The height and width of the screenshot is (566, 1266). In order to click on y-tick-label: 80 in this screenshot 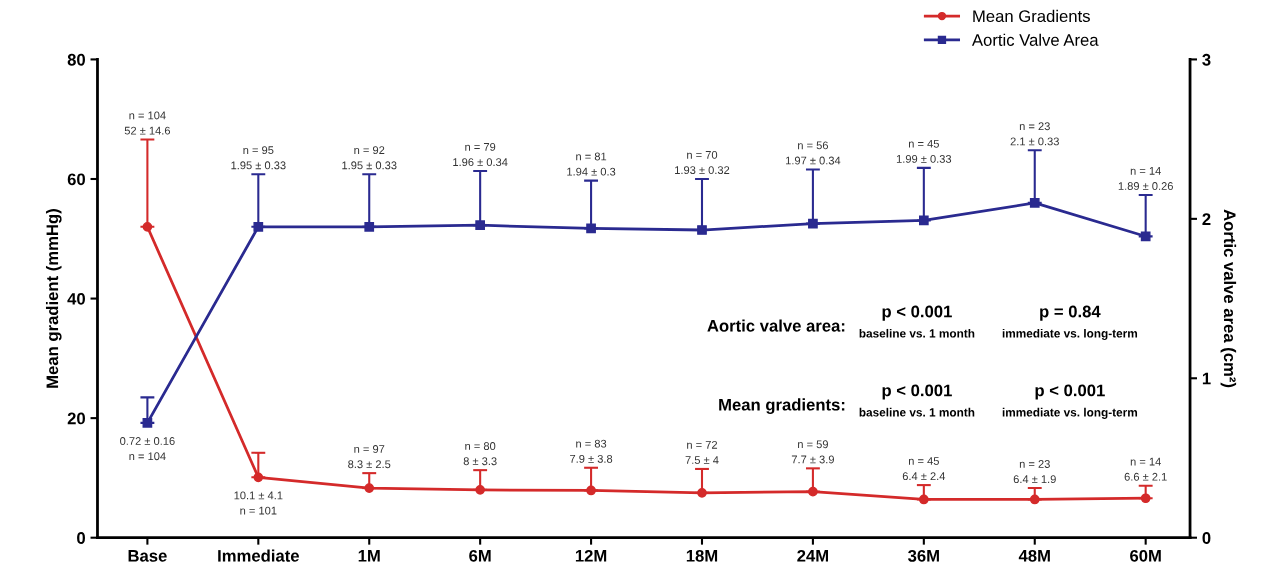, I will do `click(76, 59)`.